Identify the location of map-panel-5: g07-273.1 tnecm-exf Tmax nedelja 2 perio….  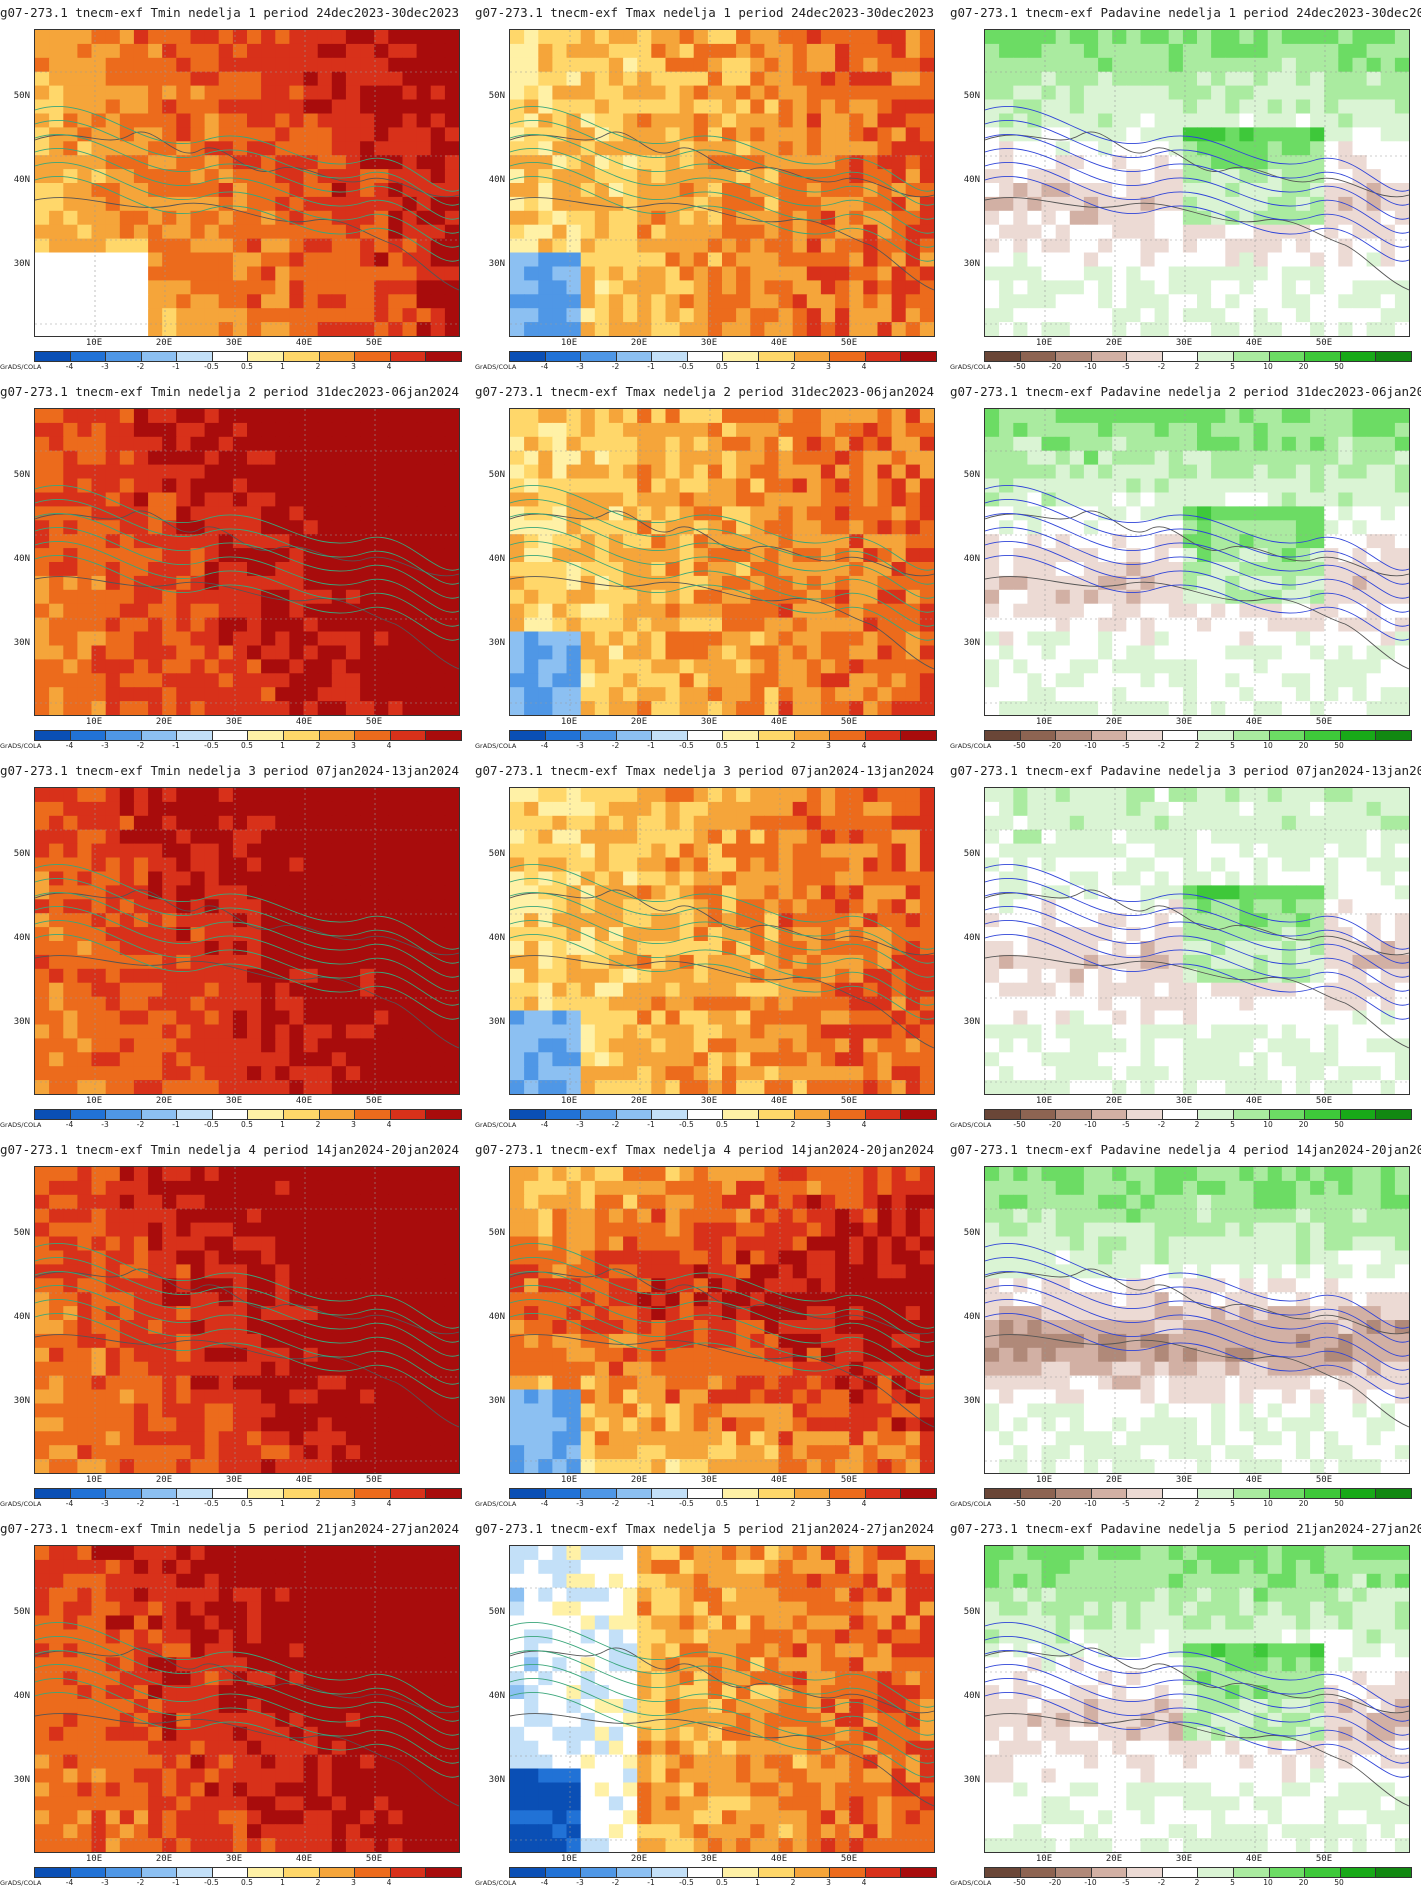
(712, 569).